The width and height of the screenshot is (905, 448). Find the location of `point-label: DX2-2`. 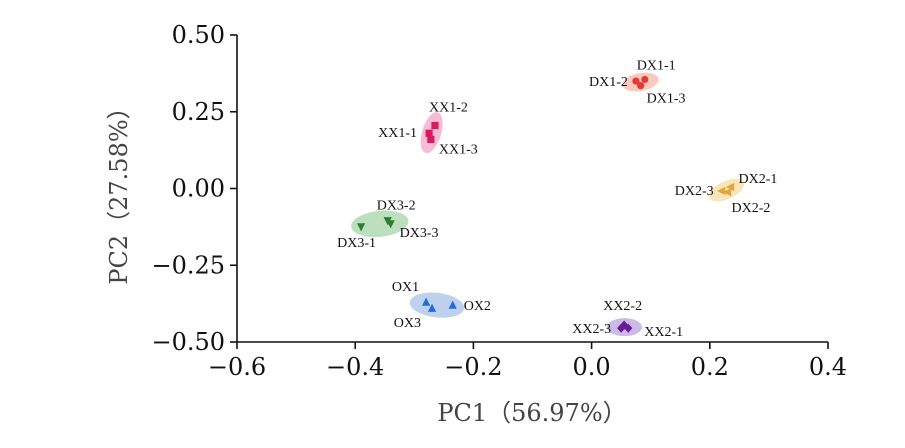

point-label: DX2-2 is located at coordinates (751, 208).